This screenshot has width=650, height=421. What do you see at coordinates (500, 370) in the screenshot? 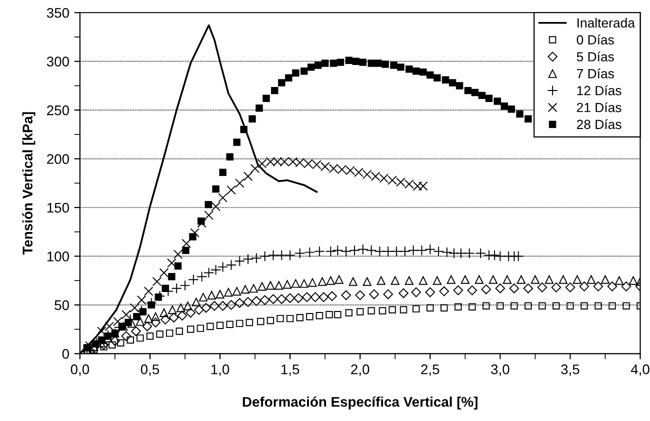
I see `x-tick-label: 3,0` at bounding box center [500, 370].